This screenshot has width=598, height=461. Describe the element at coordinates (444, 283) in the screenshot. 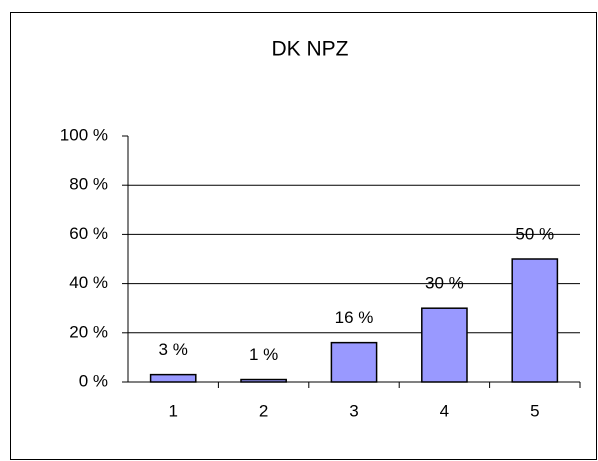

I see `value-label: 30 %` at that location.